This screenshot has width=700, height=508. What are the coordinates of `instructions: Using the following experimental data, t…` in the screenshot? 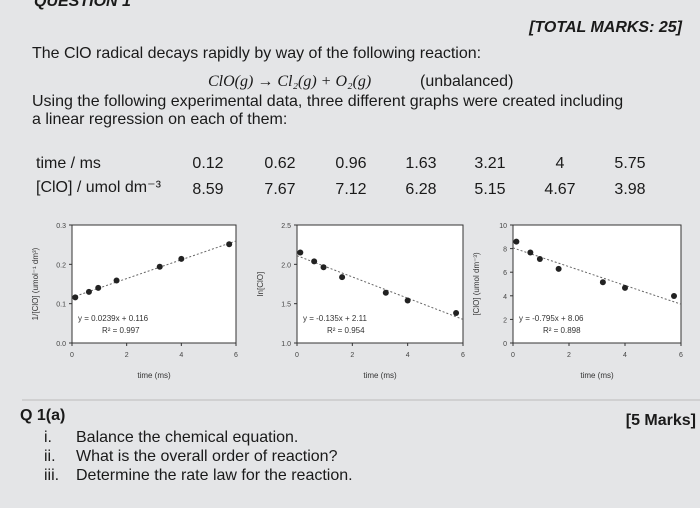 It's located at (327, 101).